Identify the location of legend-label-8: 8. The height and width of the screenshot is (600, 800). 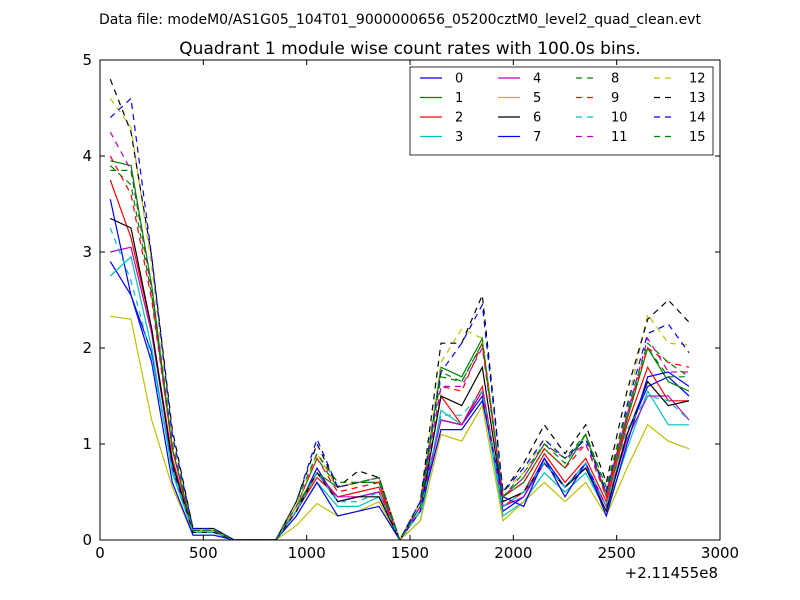
(615, 79).